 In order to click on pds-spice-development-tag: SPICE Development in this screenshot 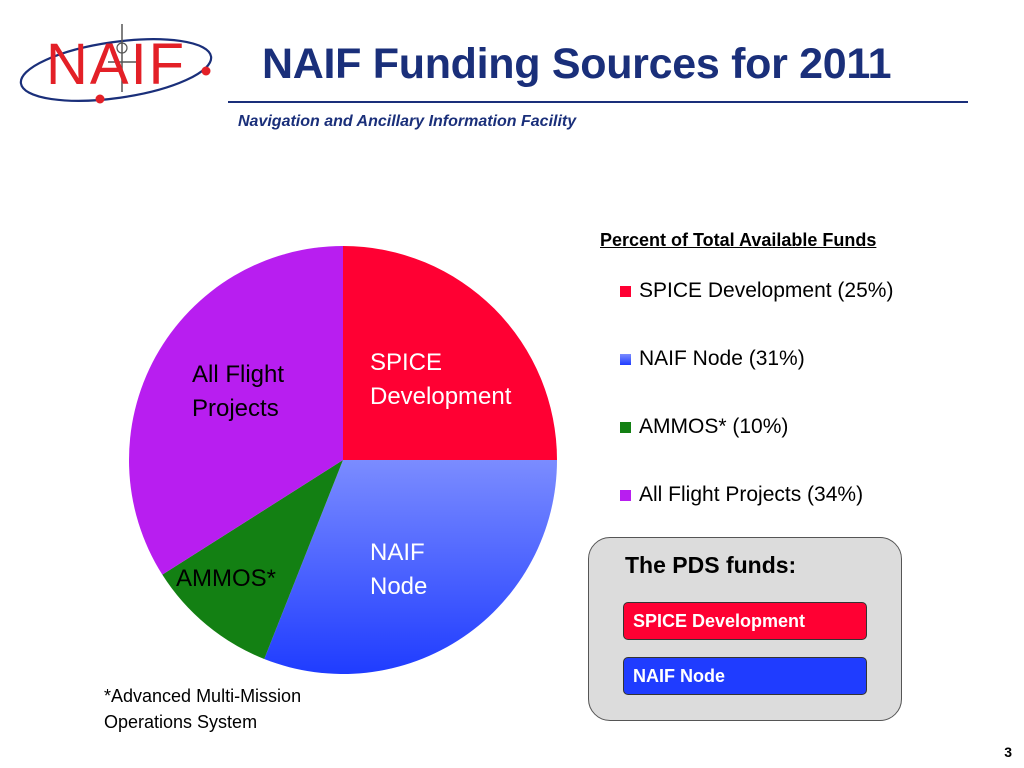, I will do `click(745, 621)`.